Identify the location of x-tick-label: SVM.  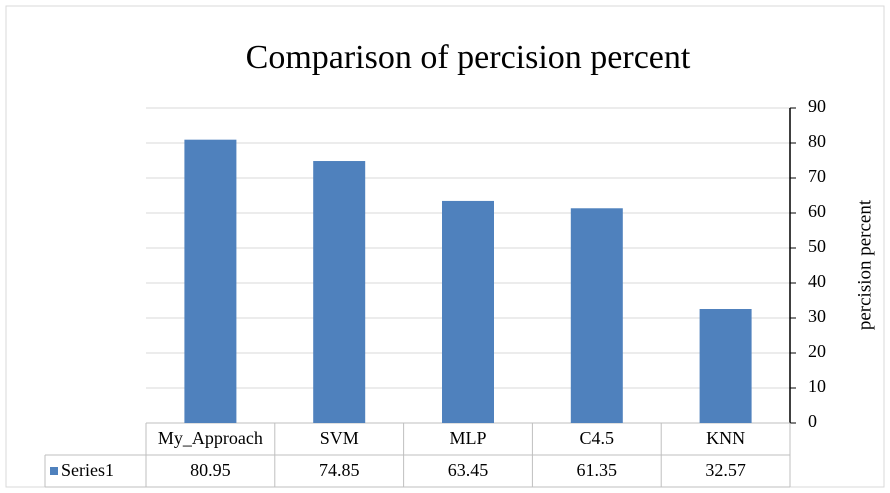
(339, 438).